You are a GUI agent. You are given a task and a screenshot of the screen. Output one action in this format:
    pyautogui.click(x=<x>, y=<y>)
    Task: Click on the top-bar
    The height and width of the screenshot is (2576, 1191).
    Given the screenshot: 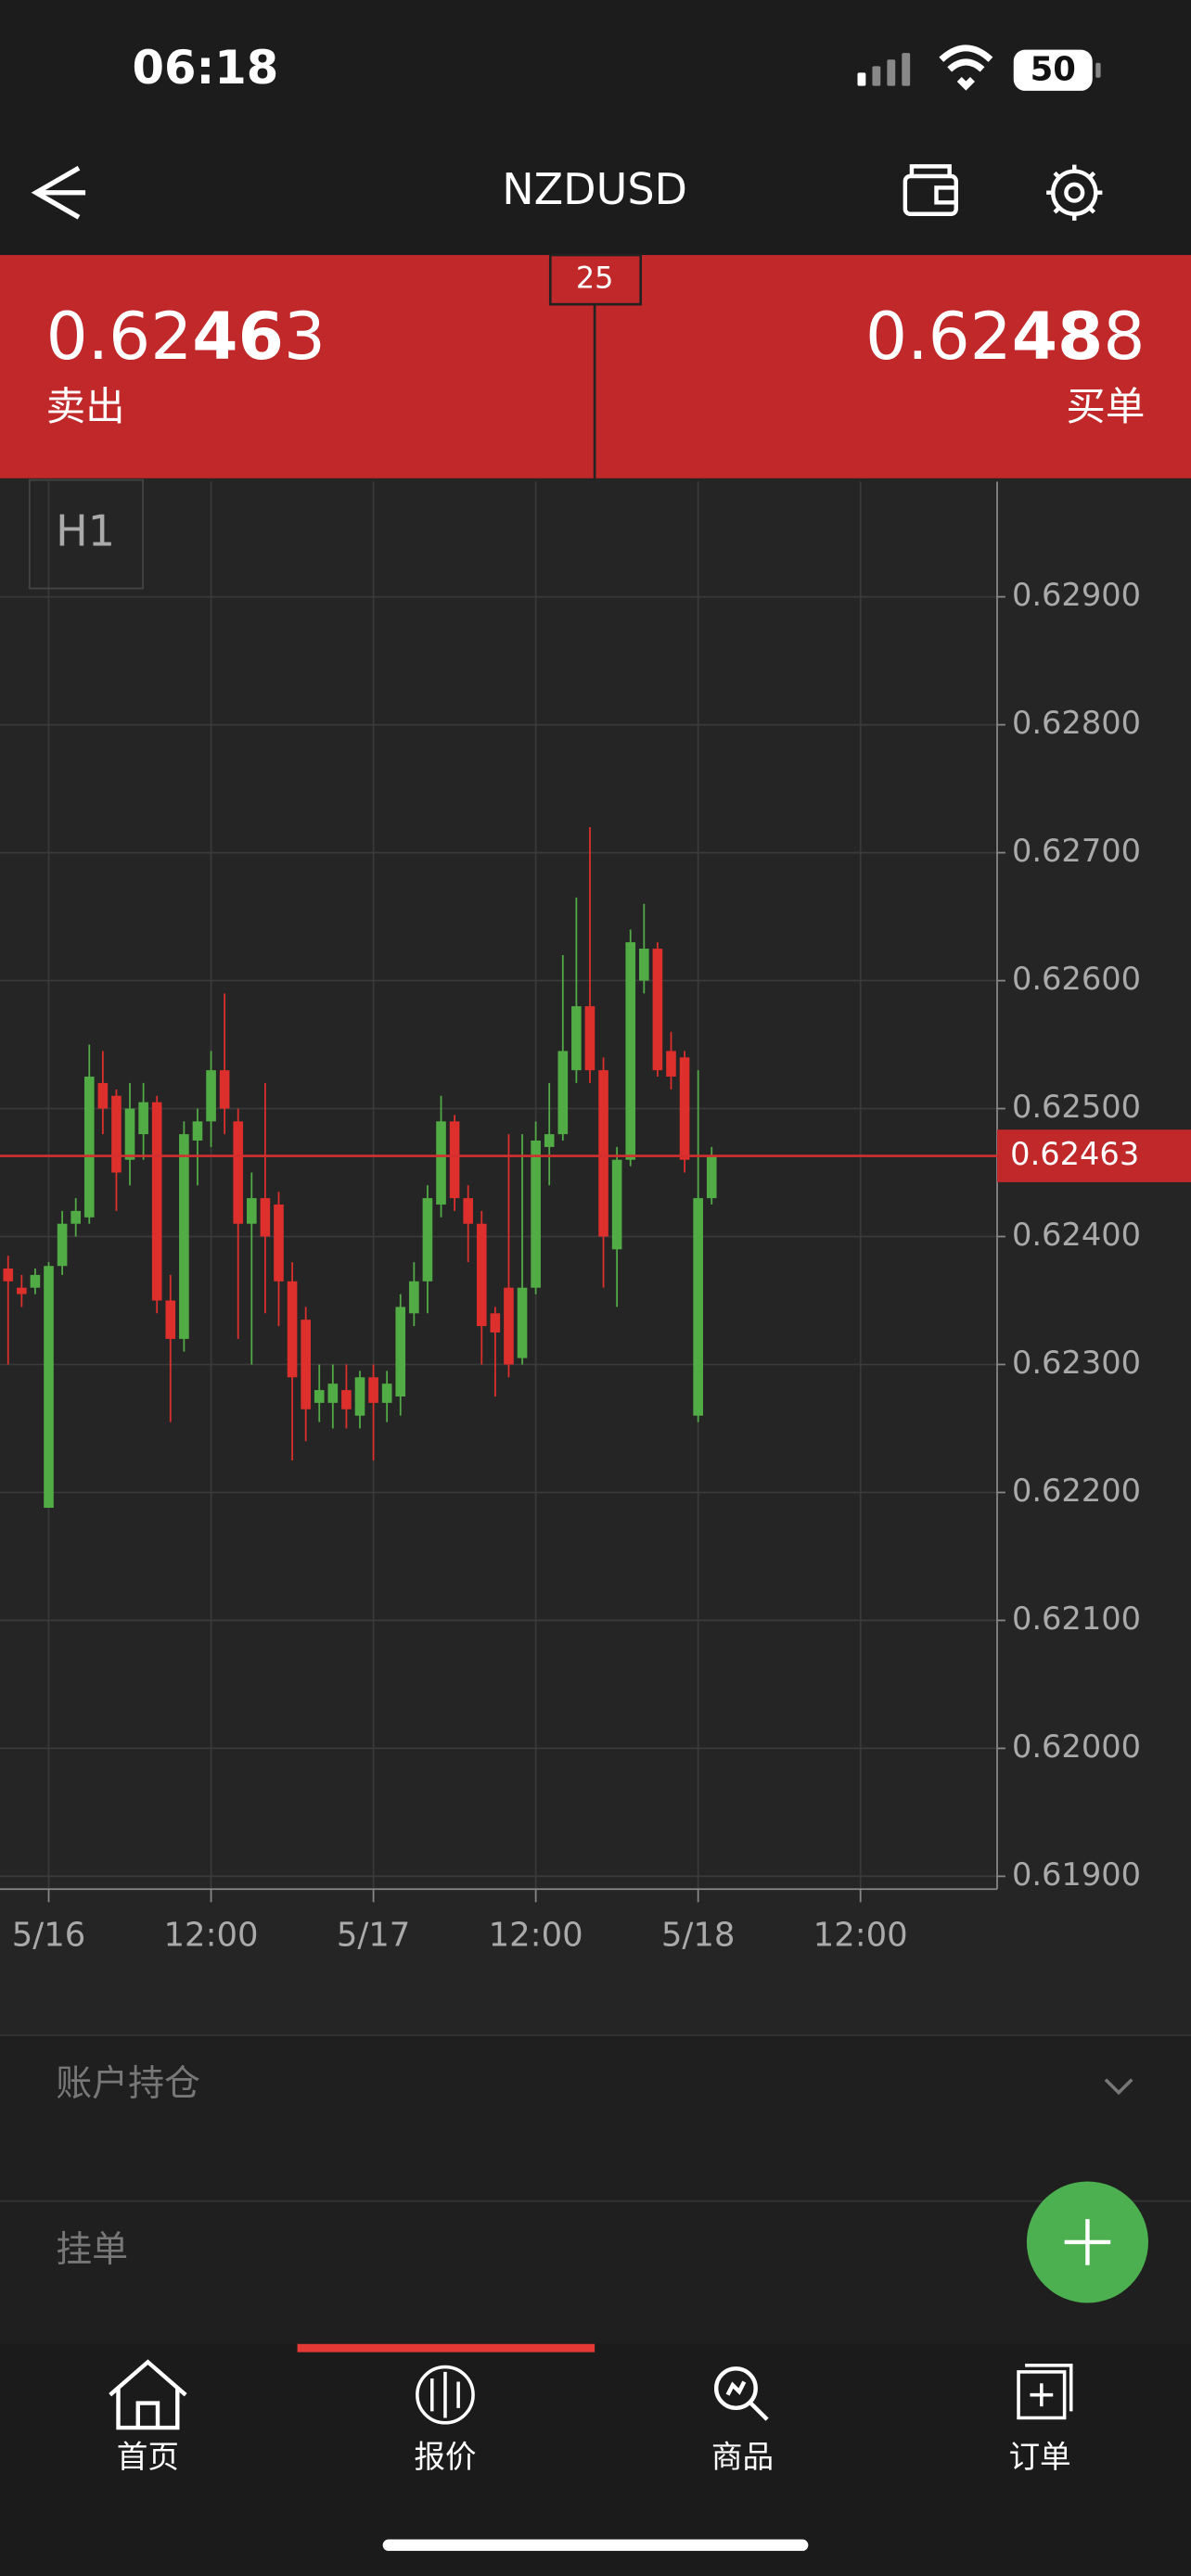 What is the action you would take?
    pyautogui.click(x=595, y=128)
    